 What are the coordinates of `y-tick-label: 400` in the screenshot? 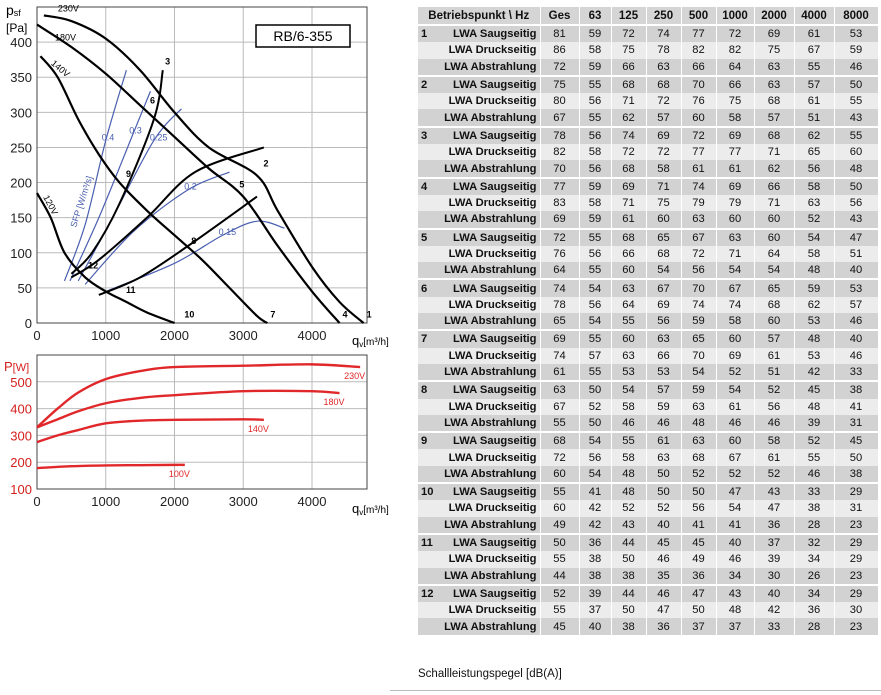 It's located at (21, 409).